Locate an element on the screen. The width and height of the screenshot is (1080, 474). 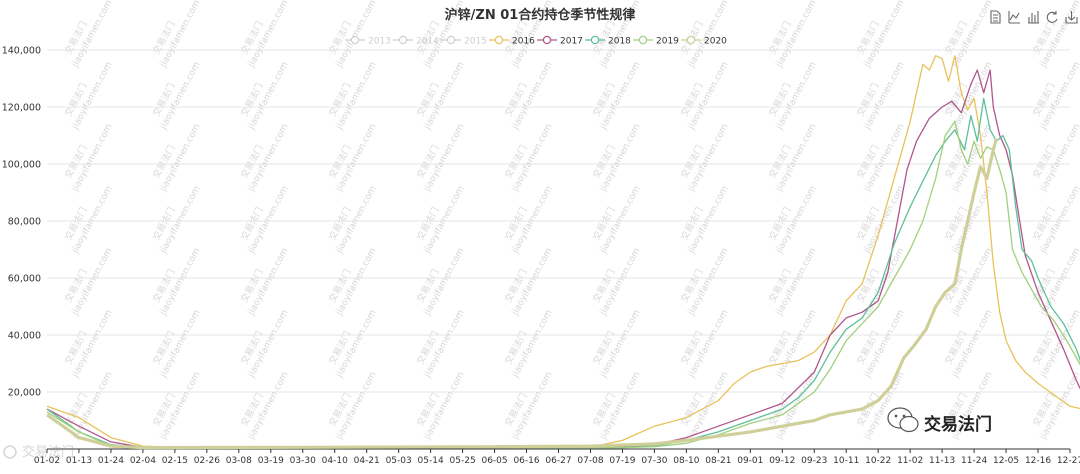
x-tick-label: 03-08 is located at coordinates (239, 461).